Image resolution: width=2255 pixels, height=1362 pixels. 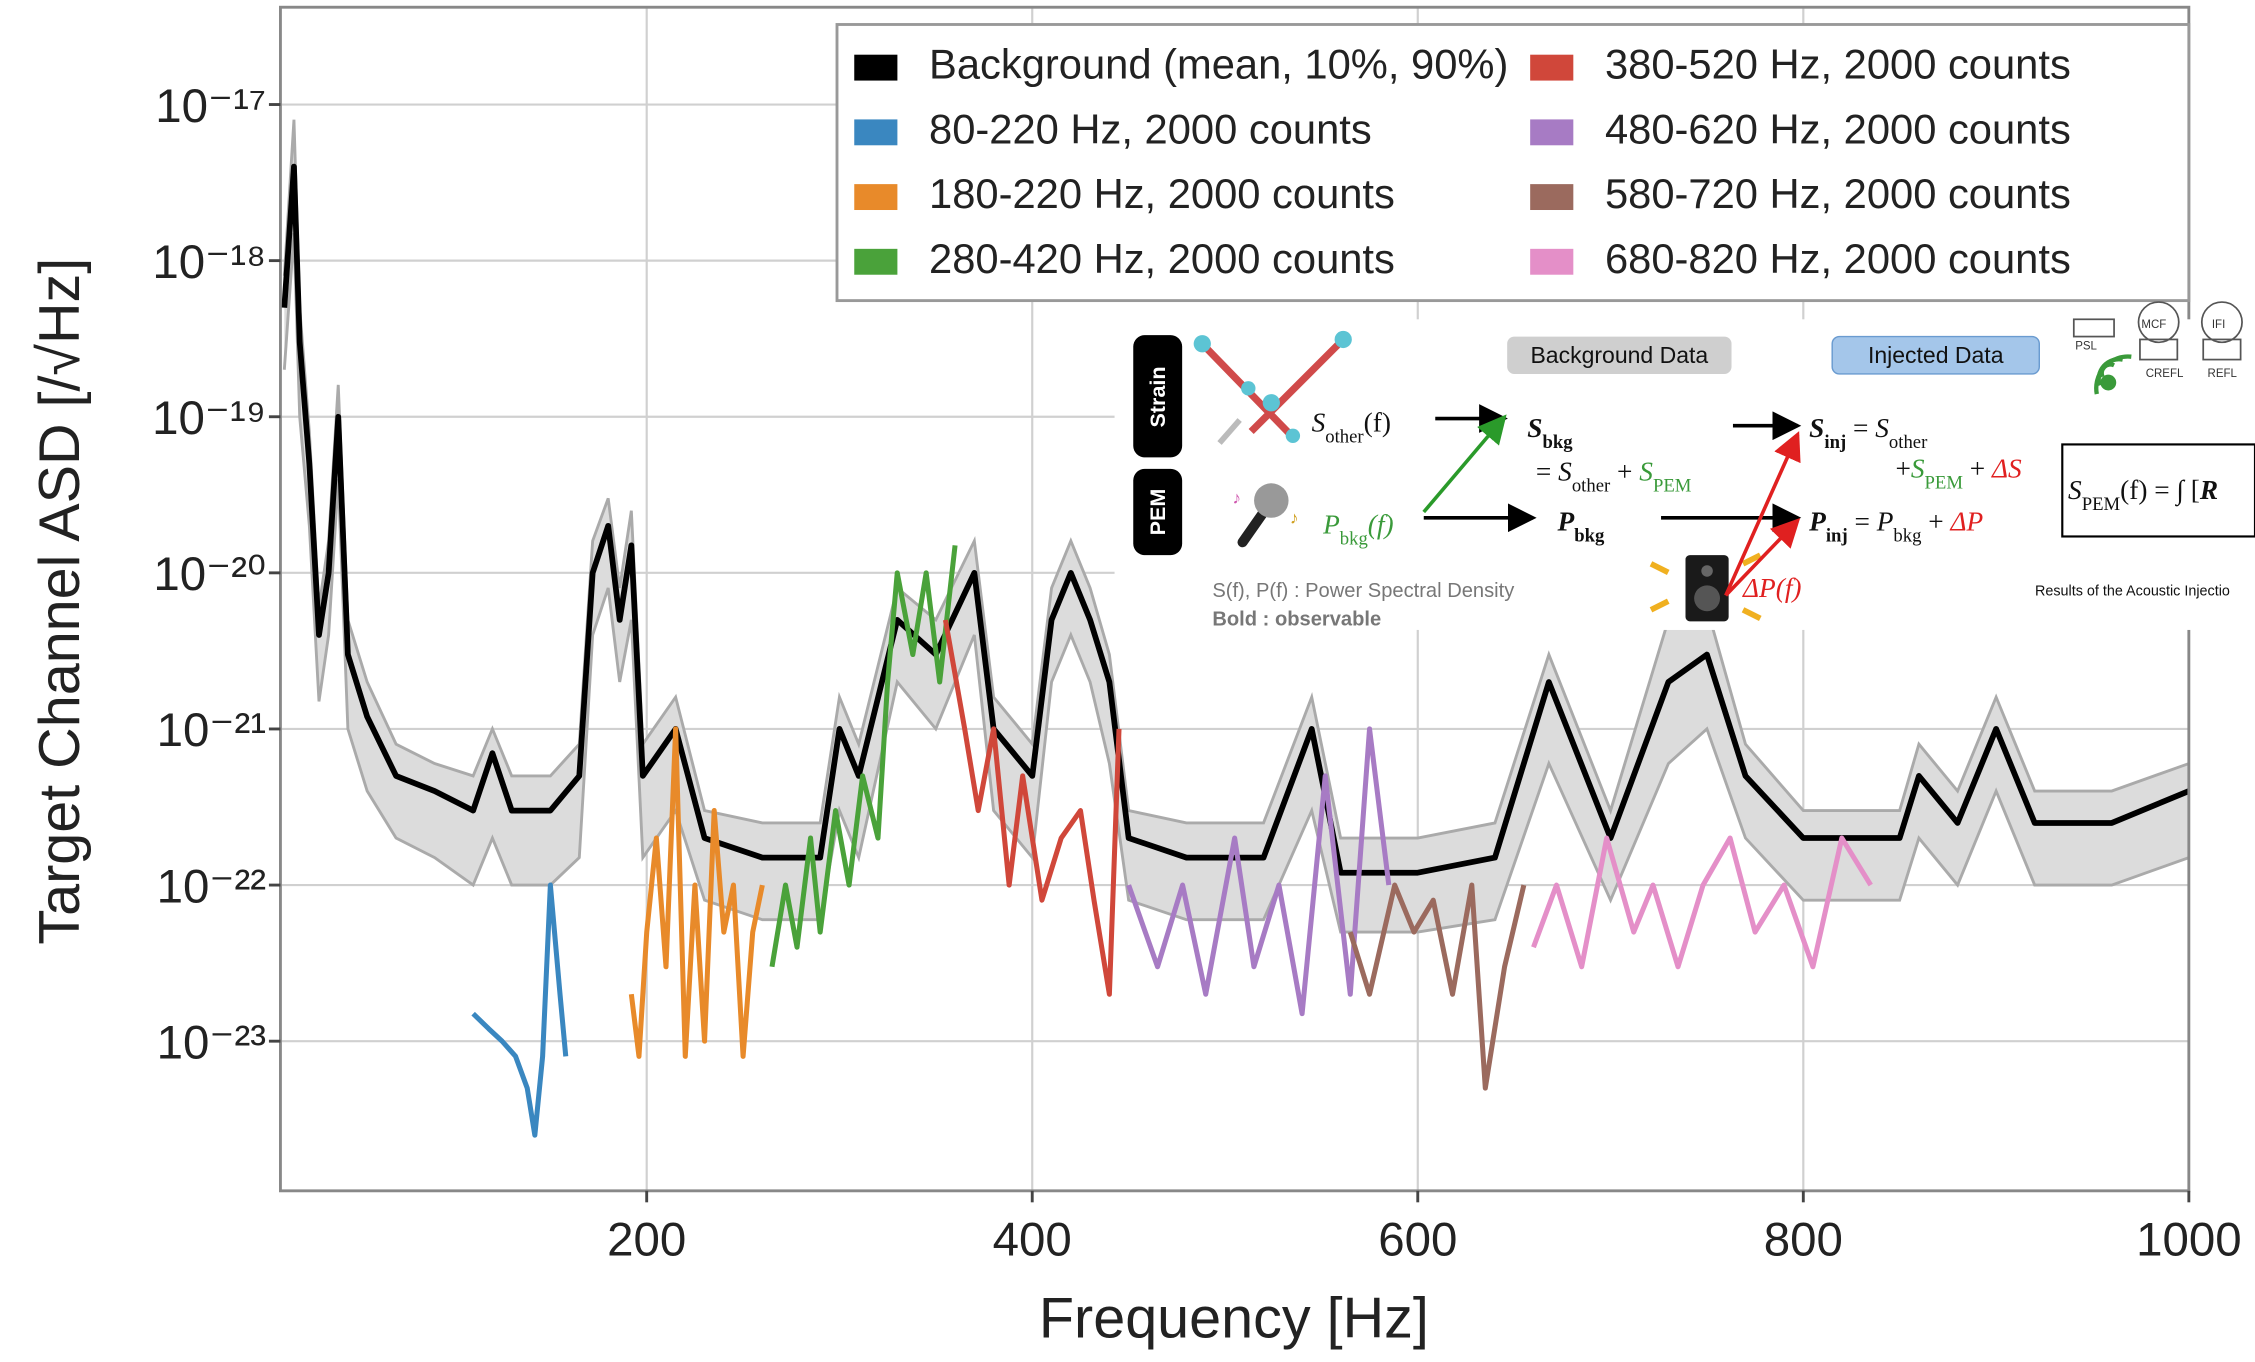 I want to click on formula: Pbkg, so click(x=1581, y=526).